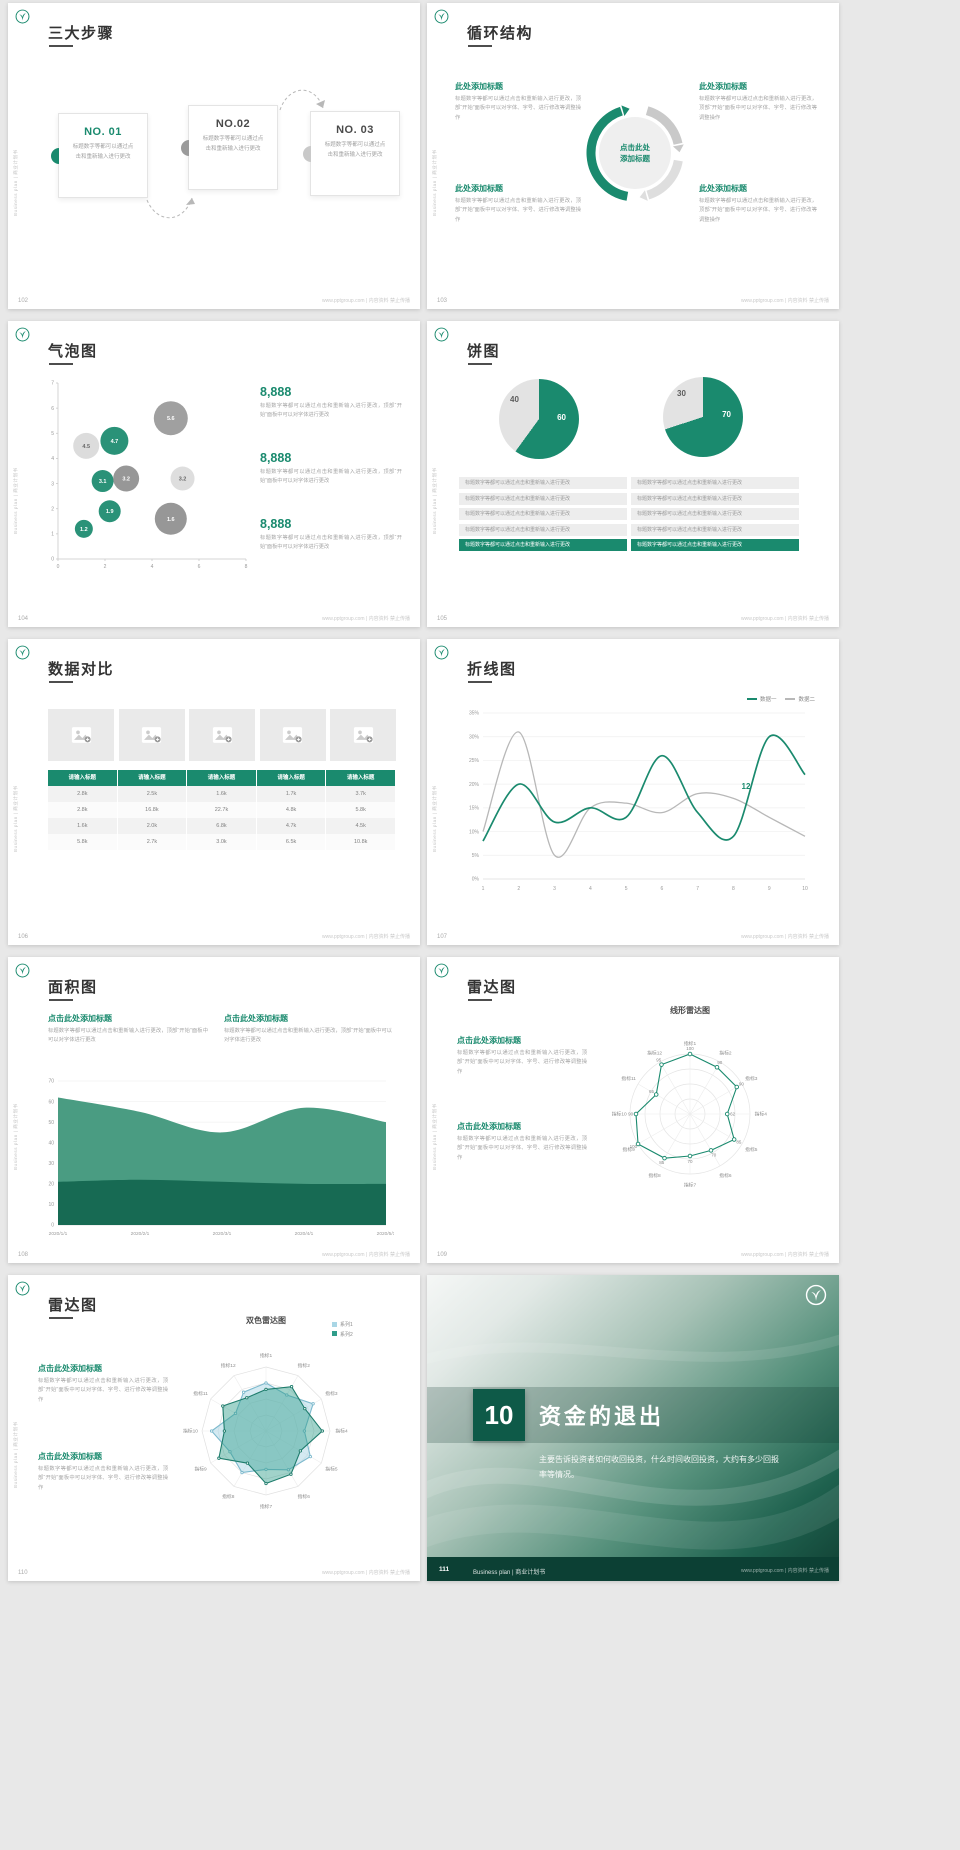  Describe the element at coordinates (342, 1334) in the screenshot. I see `legend-item-2: 系列2` at that location.